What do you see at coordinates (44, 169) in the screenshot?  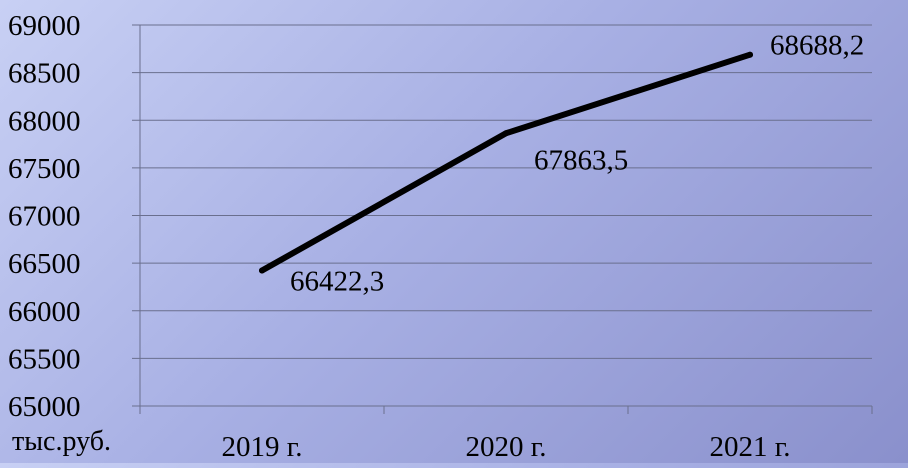 I see `y-tick-label: 67500` at bounding box center [44, 169].